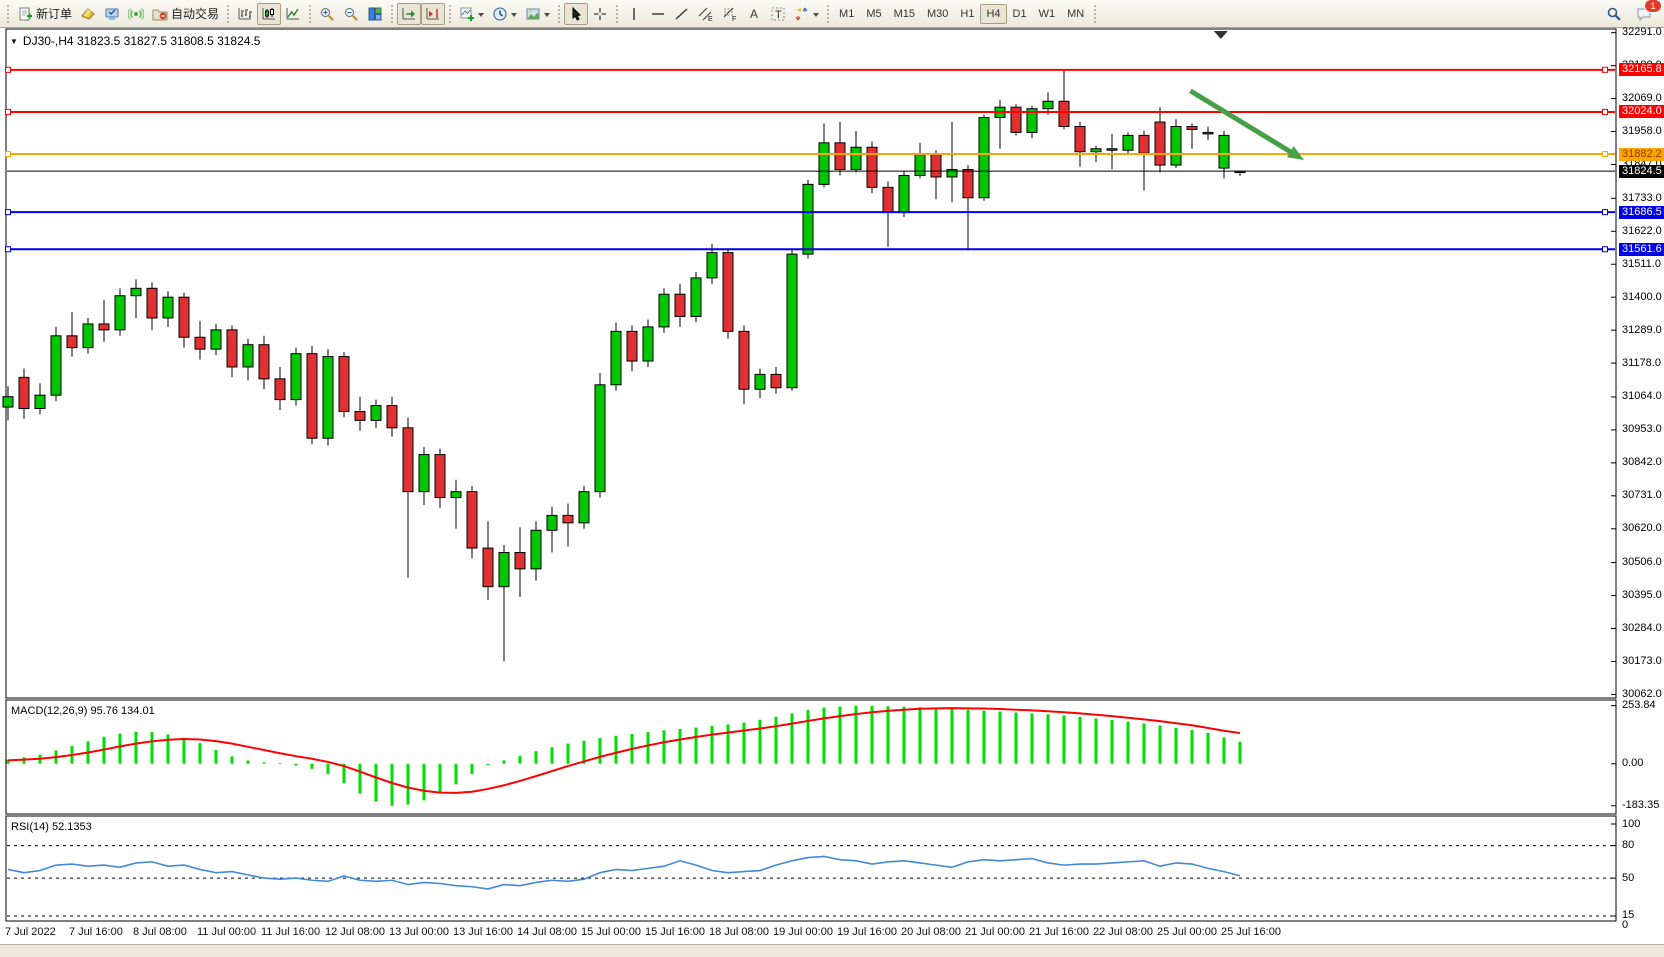 This screenshot has height=957, width=1664. I want to click on metaeditor-icon, so click(88, 13).